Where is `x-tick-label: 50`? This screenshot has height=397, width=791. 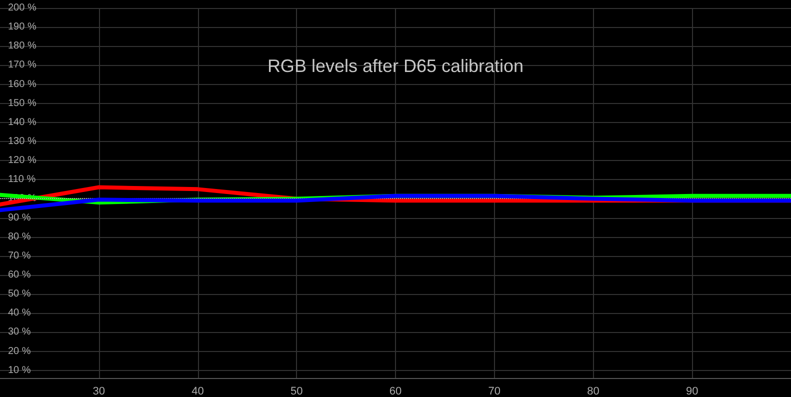
x-tick-label: 50 is located at coordinates (296, 391).